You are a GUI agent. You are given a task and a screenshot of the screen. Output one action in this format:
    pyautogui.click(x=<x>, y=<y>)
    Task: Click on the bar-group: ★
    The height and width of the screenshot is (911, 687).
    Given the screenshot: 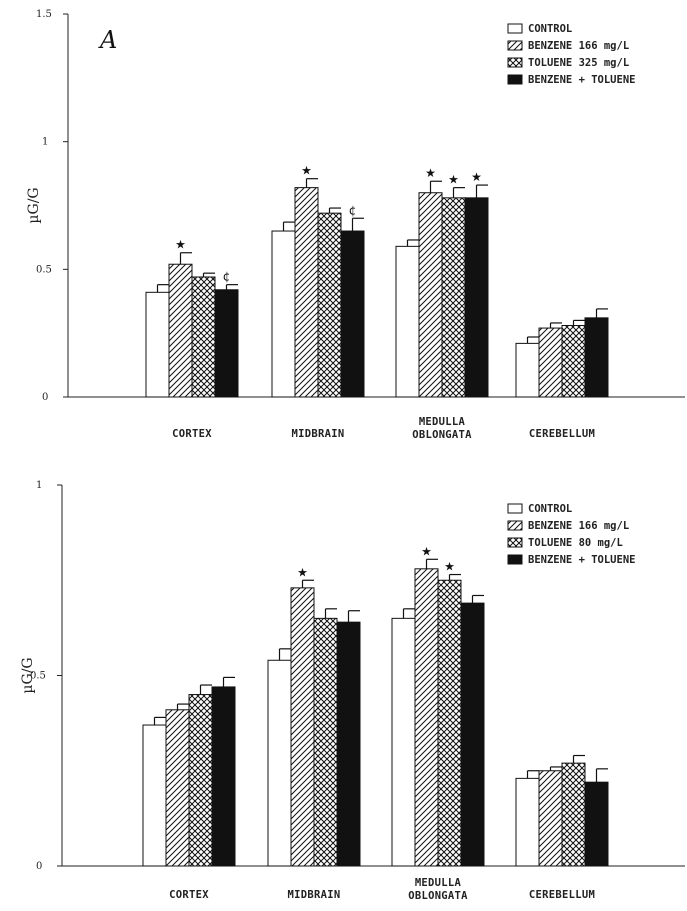 What is the action you would take?
    pyautogui.click(x=314, y=716)
    